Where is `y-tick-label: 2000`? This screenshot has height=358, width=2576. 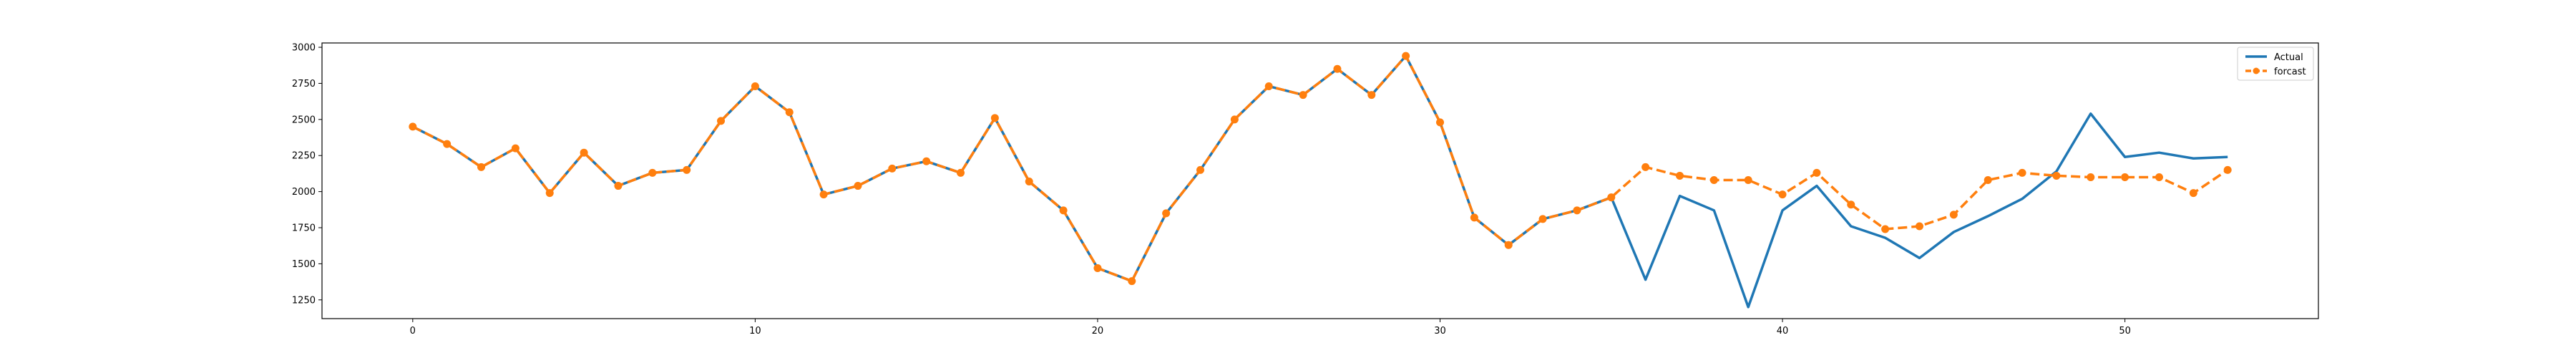
y-tick-label: 2000 is located at coordinates (304, 192).